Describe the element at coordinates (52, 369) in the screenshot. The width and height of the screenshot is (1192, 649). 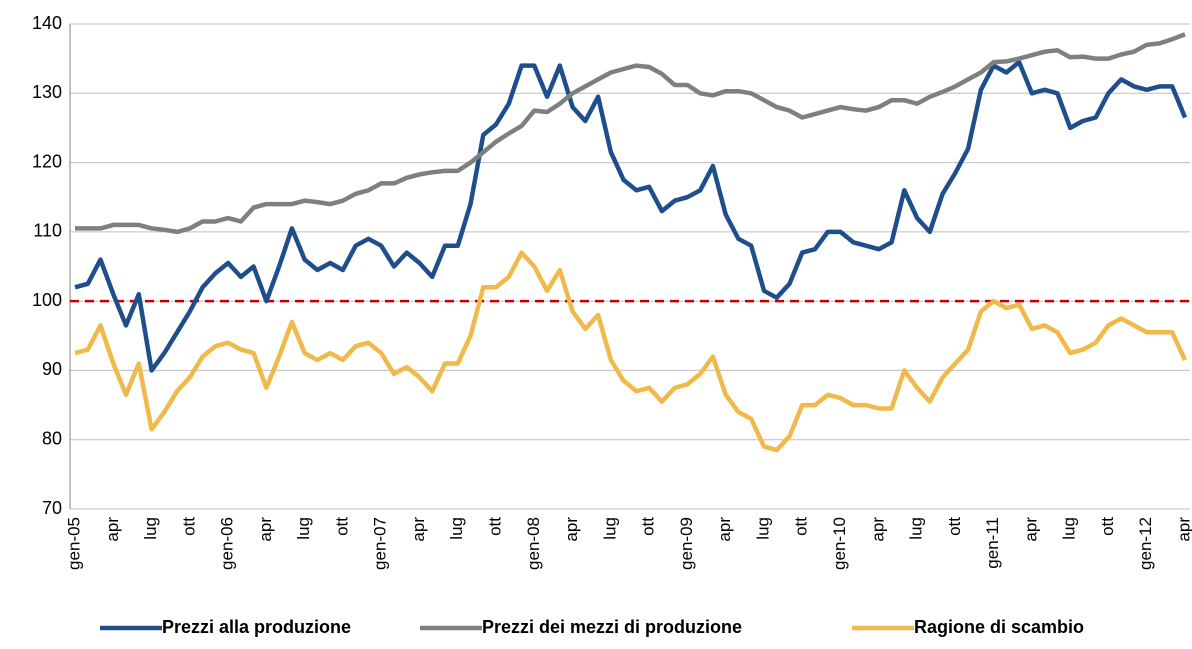
I see `y-tick-label: 90` at that location.